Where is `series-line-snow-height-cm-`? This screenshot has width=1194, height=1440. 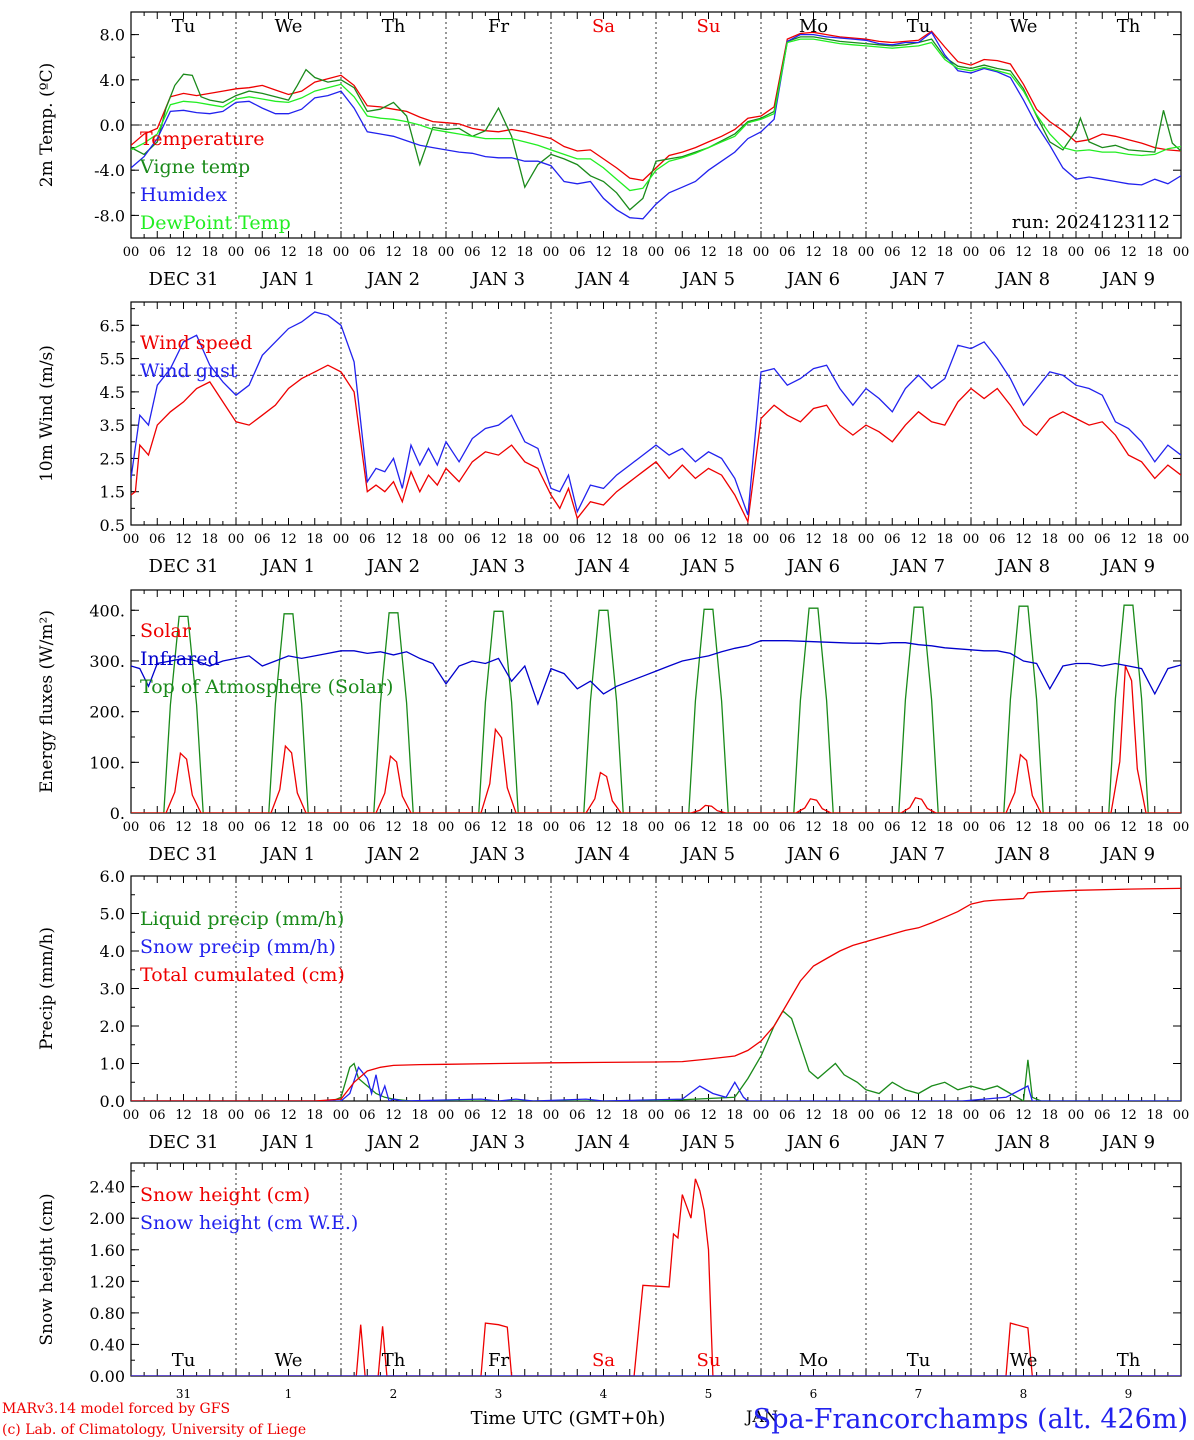 series-line-snow-height-cm- is located at coordinates (656, 1277).